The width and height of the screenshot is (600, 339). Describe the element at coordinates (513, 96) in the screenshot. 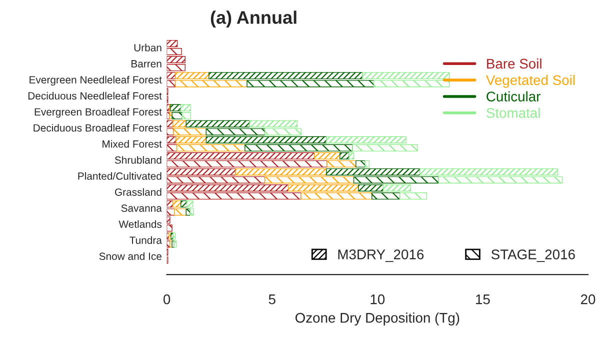

I see `text: Cuticular` at that location.